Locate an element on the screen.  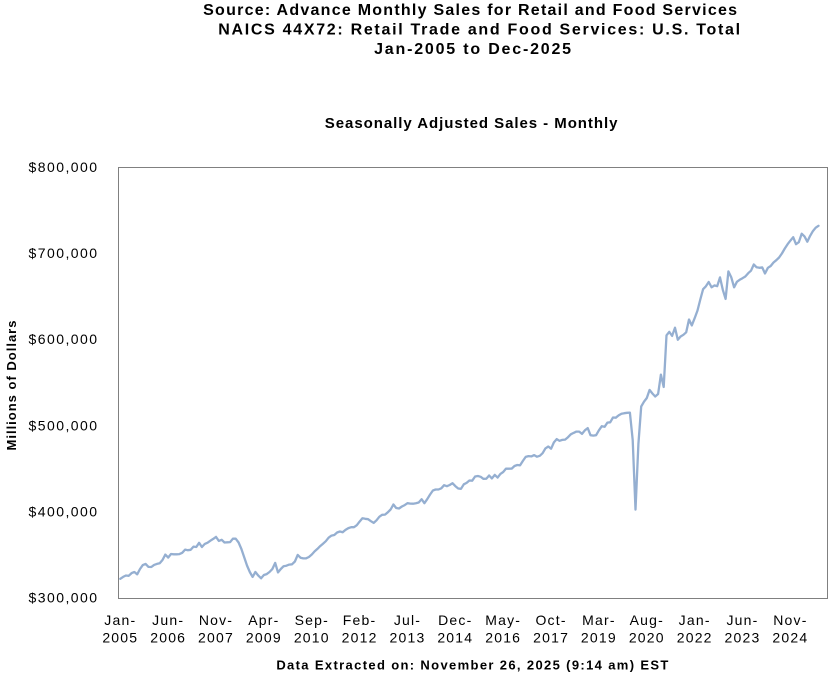
svg-text: Millions of Dollars is located at coordinates (11, 385).